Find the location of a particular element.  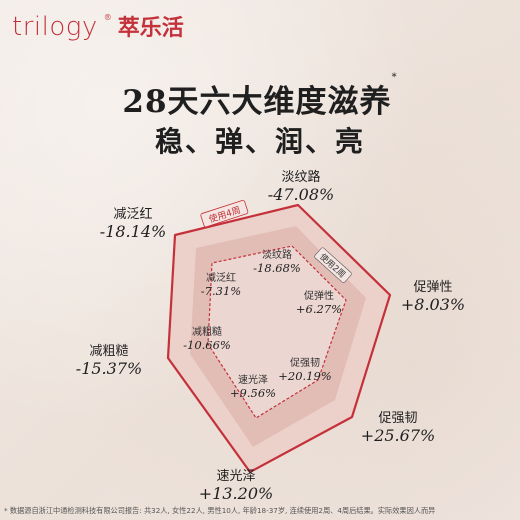

headline-marker: * is located at coordinates (394, 77).